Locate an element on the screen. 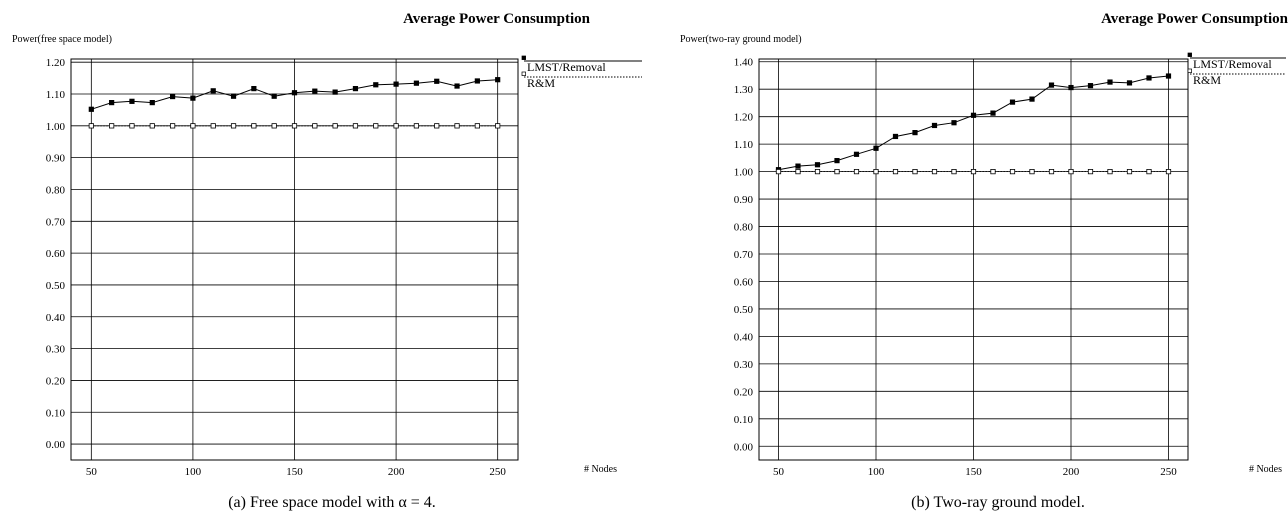 This screenshot has height=512, width=1288. legend-label-lmst-removal: LMST/Removal is located at coordinates (1232, 64).